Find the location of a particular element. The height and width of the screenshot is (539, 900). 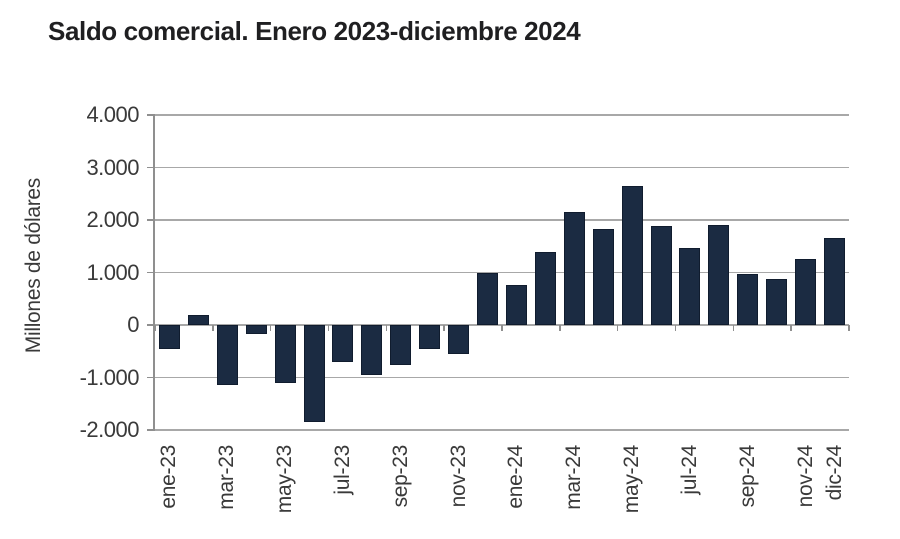

y-tick-label: 2.000 is located at coordinates (112, 219).